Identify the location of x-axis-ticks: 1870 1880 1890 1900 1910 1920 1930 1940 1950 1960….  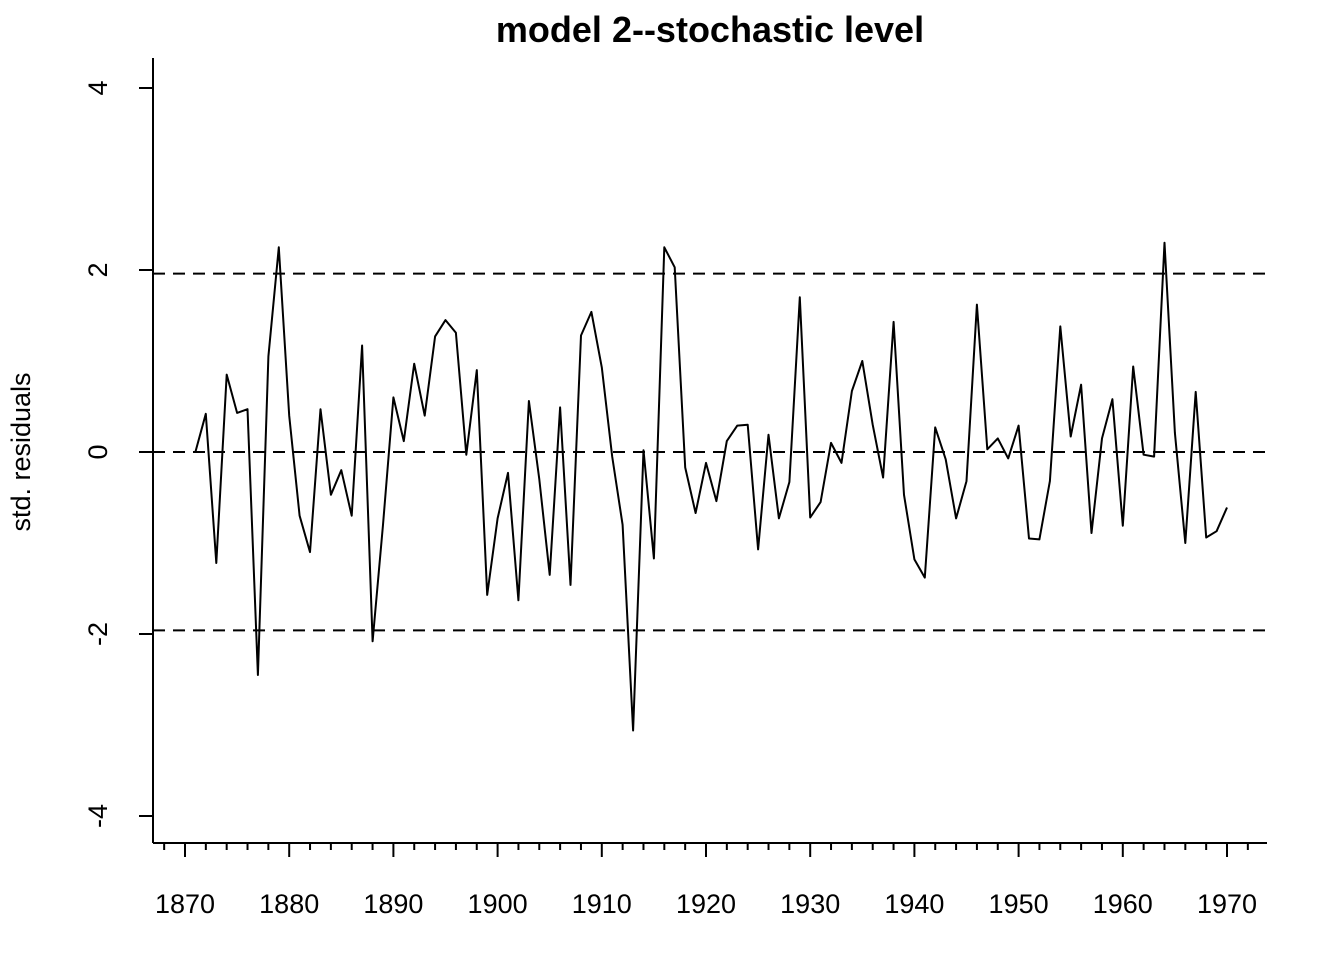
(706, 881).